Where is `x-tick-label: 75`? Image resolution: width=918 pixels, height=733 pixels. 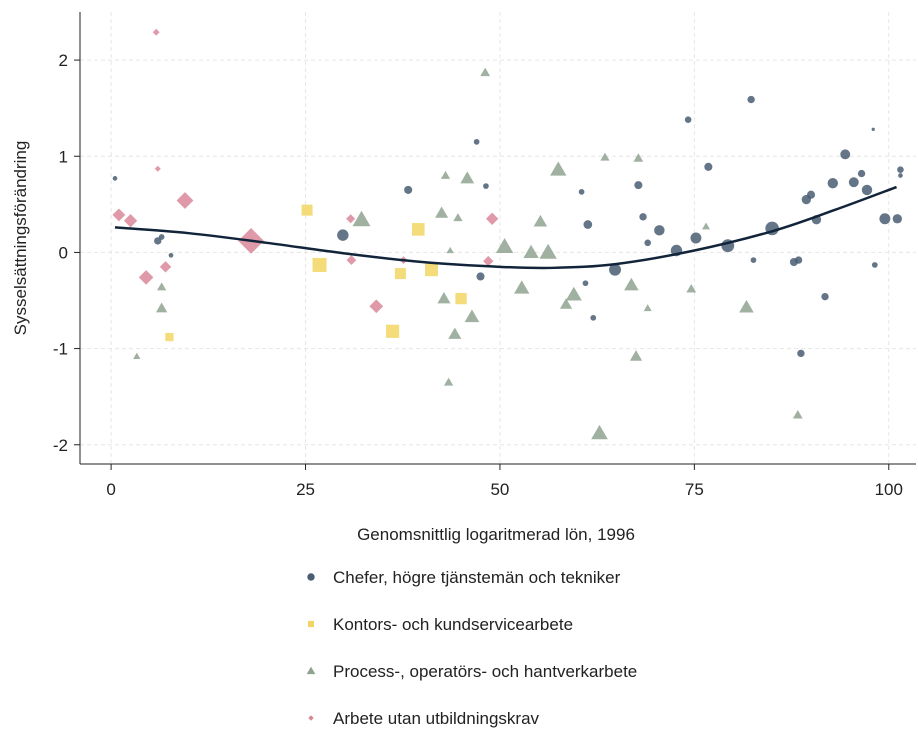 x-tick-label: 75 is located at coordinates (694, 489).